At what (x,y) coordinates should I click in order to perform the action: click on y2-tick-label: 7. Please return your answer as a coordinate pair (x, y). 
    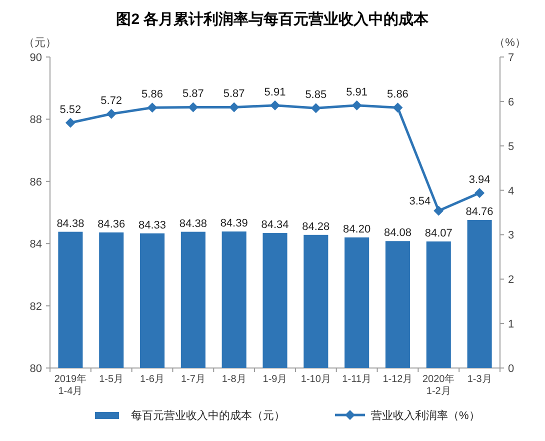
    Looking at the image, I should click on (511, 58).